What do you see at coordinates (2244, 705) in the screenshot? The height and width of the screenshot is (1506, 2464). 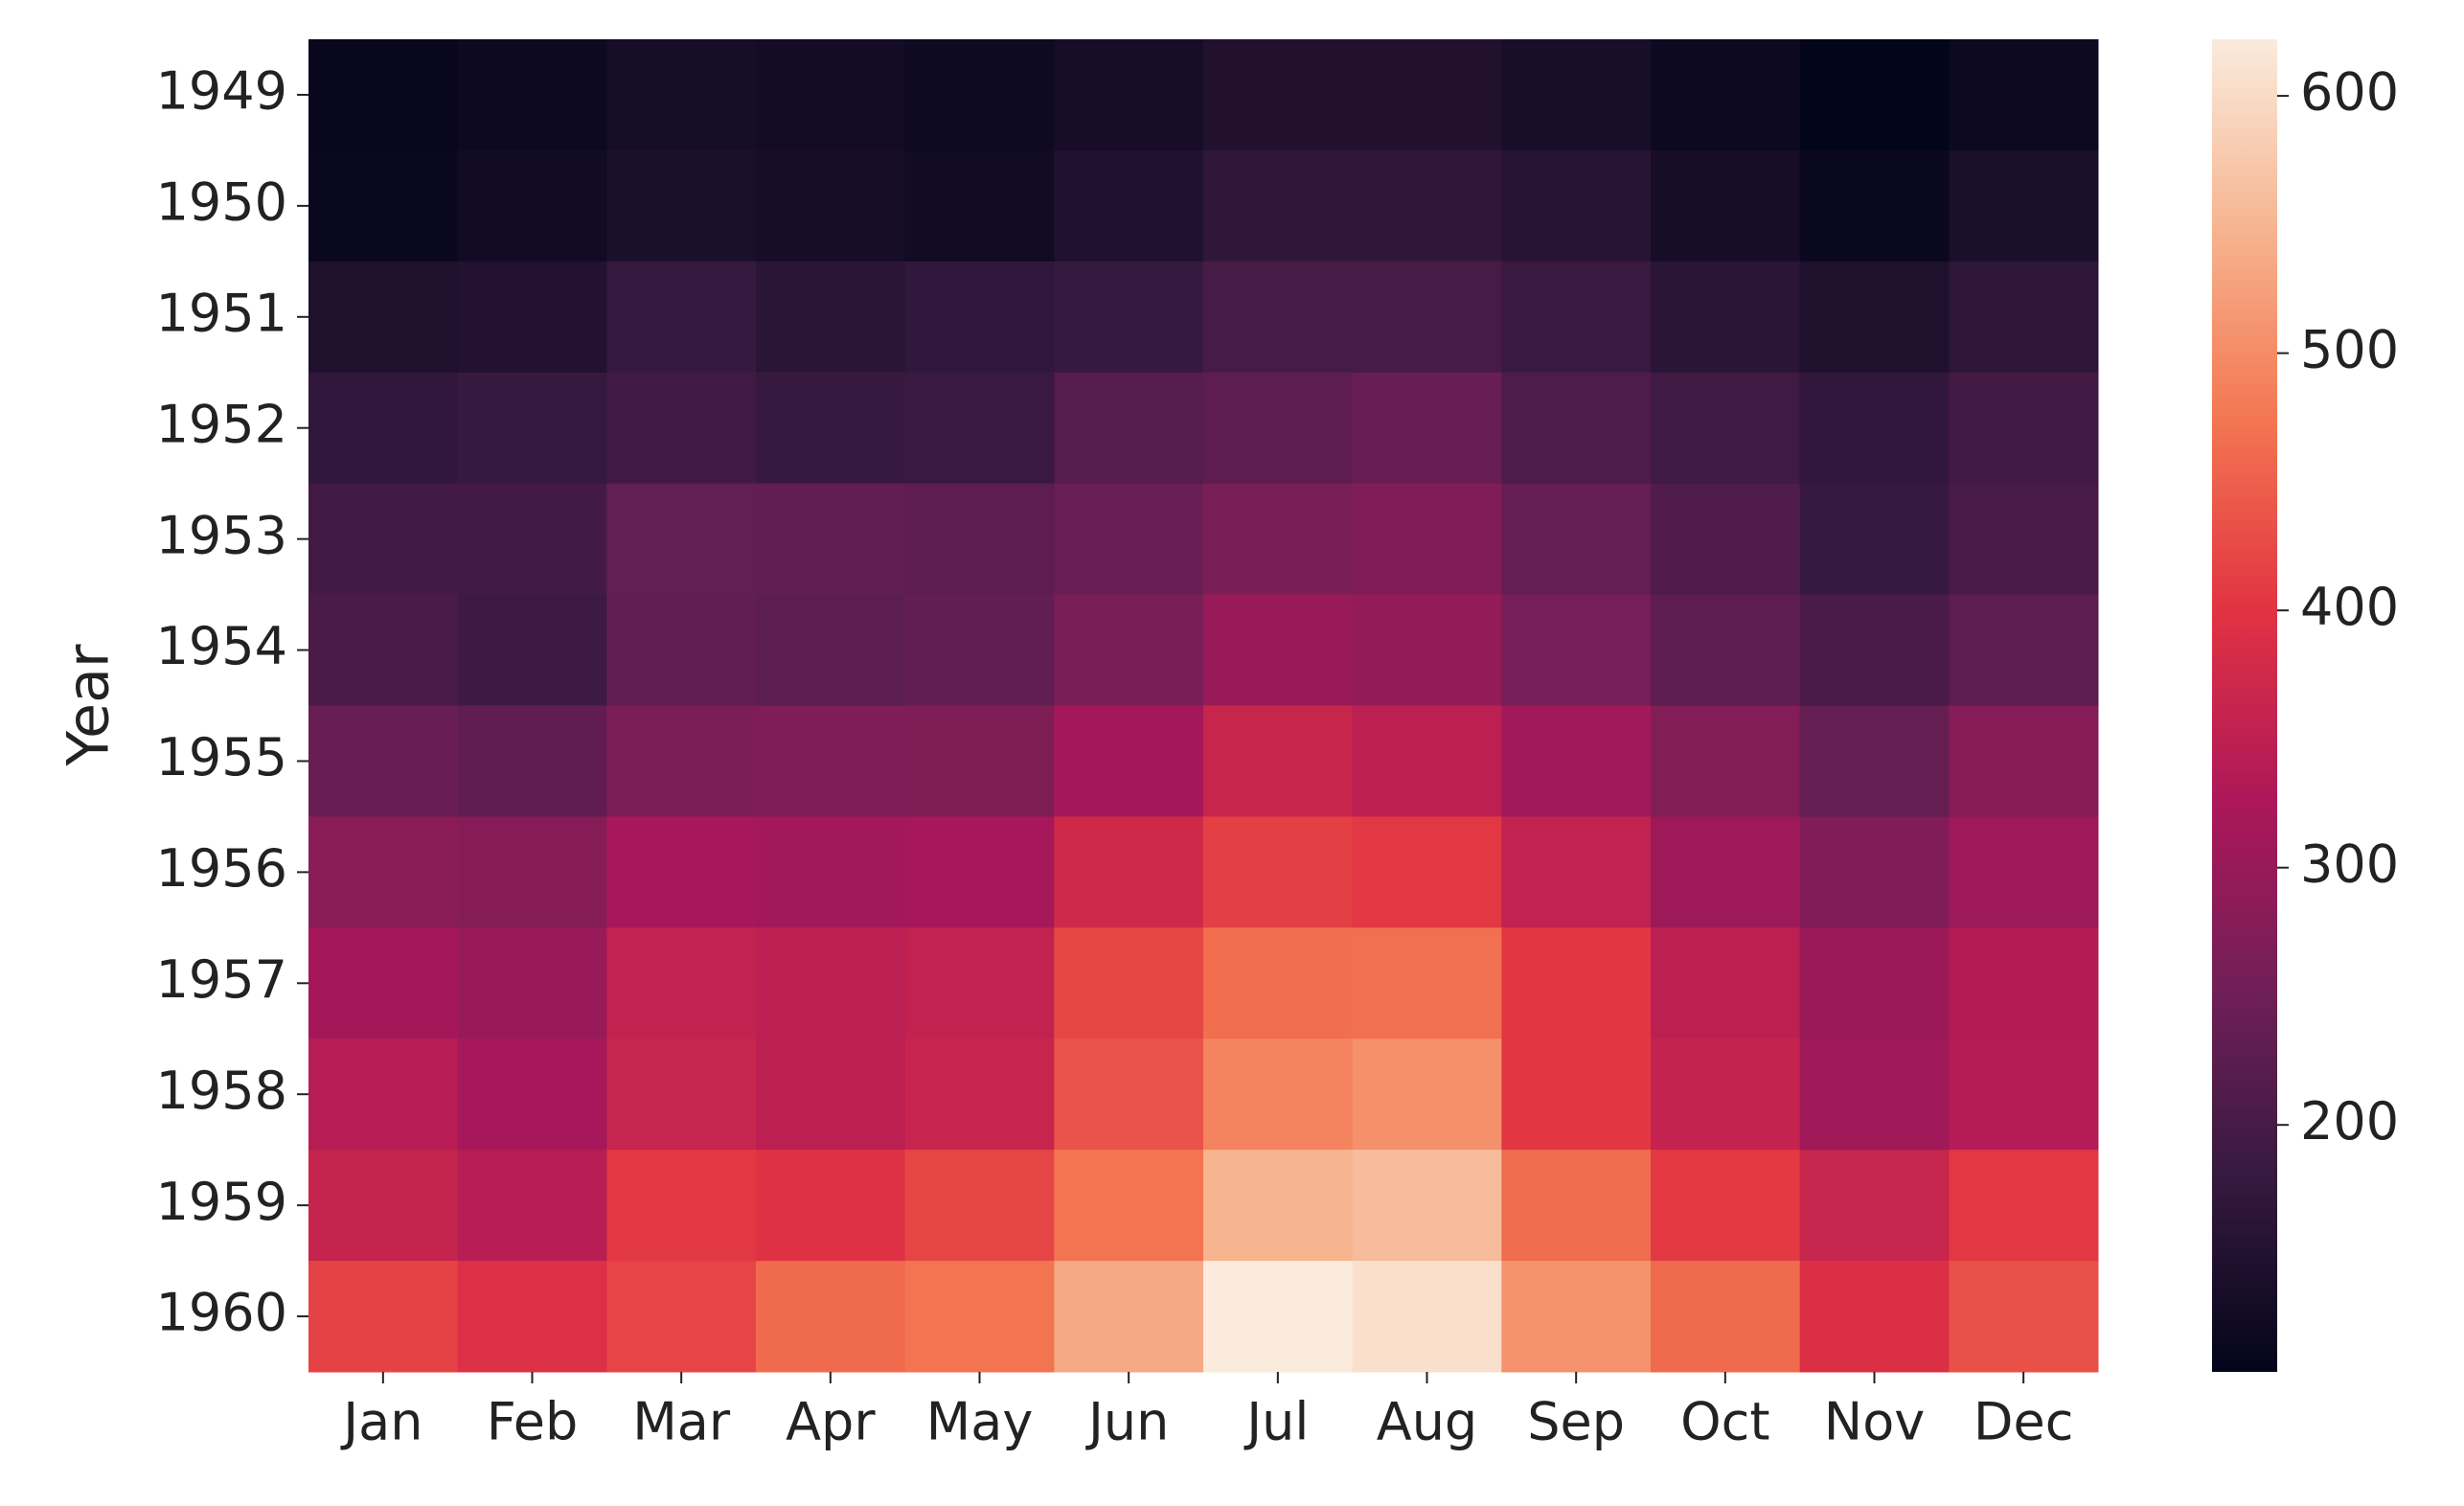 I see `colorbar` at bounding box center [2244, 705].